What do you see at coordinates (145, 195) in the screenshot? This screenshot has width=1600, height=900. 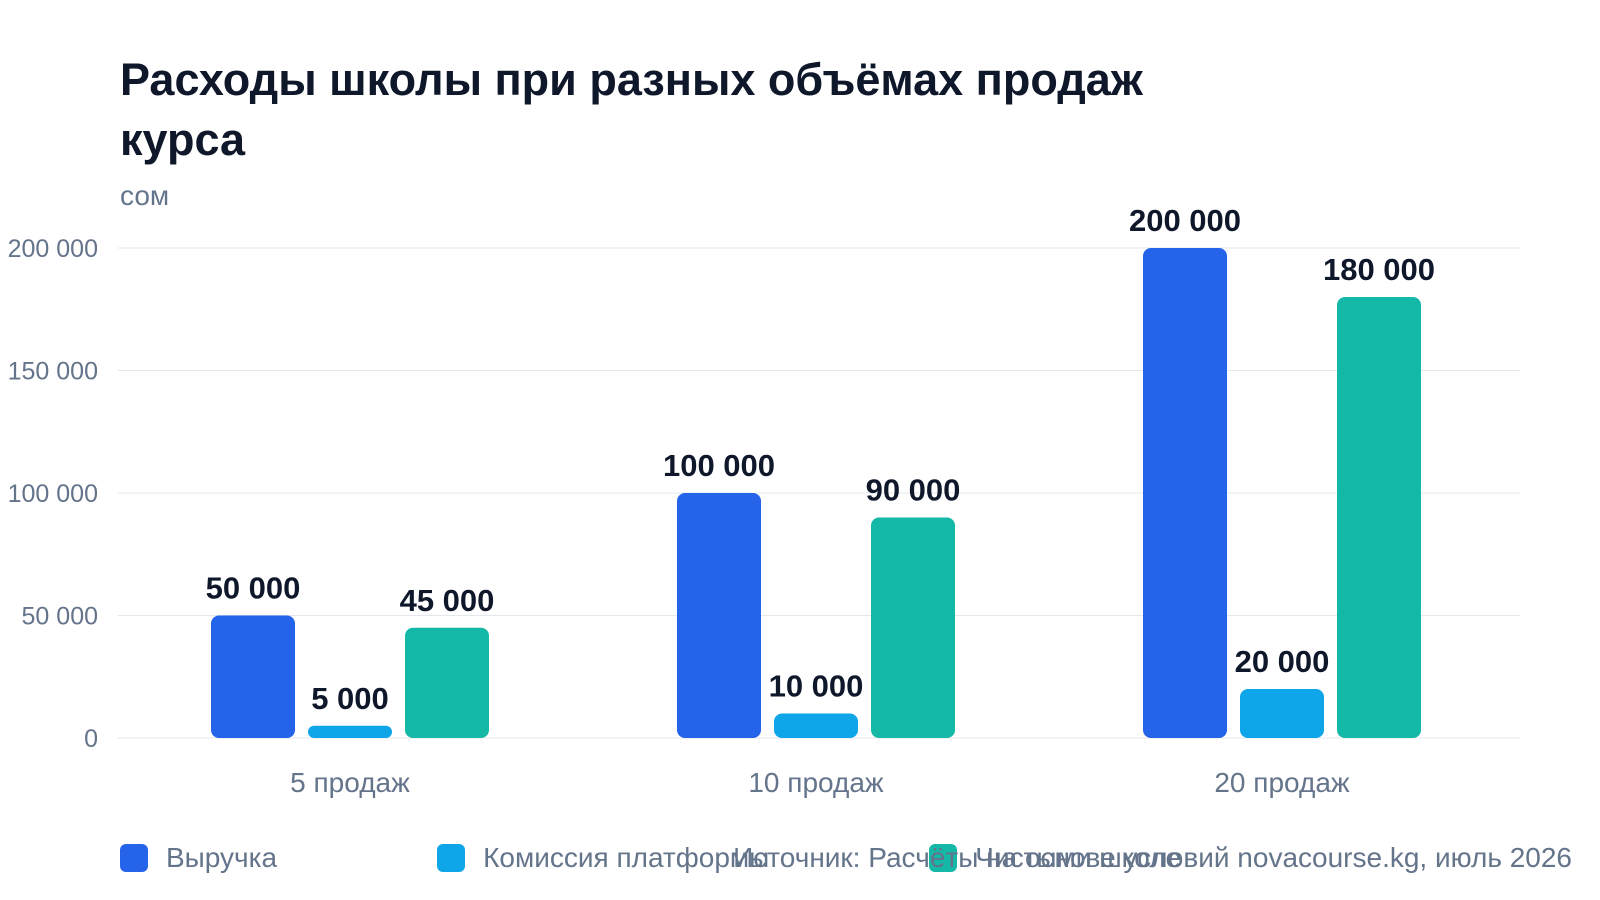 I see `y-axis-unit: сом` at bounding box center [145, 195].